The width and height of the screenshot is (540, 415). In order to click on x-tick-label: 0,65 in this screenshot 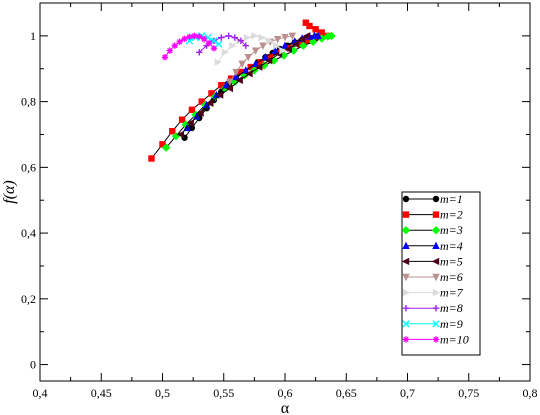, I will do `click(346, 393)`.